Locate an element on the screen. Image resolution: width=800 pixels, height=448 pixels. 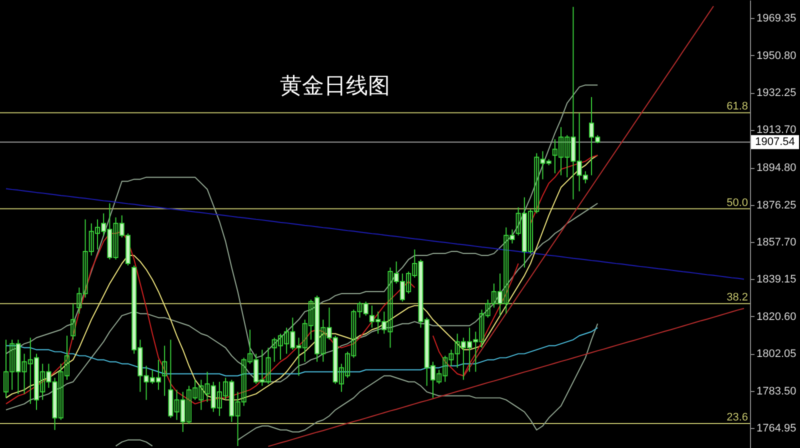
y-tick-label: 1802.05 is located at coordinates (776, 354).